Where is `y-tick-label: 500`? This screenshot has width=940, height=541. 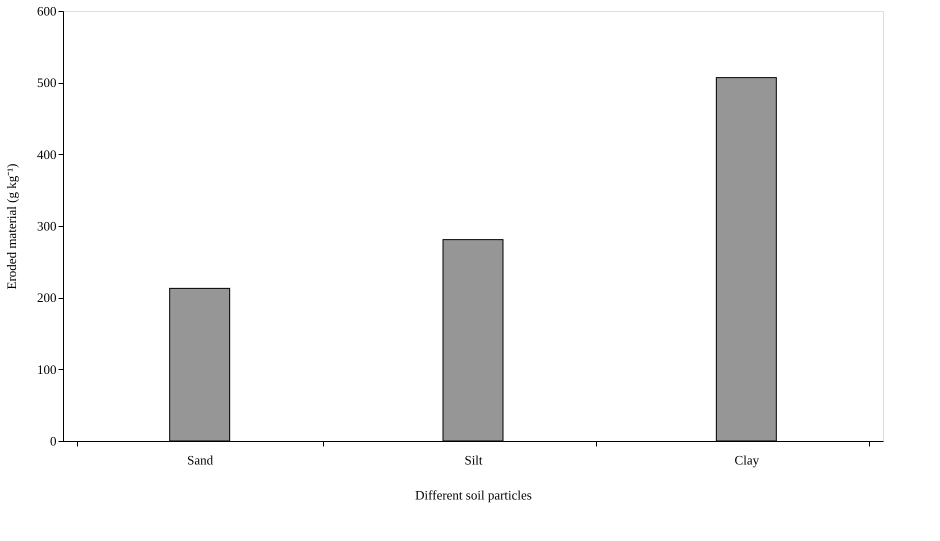
y-tick-label: 500 is located at coordinates (46, 82).